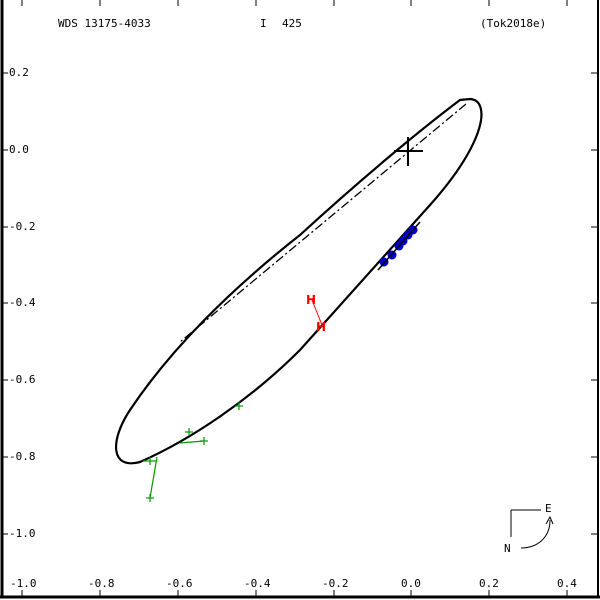  I want to click on reference-label: (Tok2018e), so click(513, 23).